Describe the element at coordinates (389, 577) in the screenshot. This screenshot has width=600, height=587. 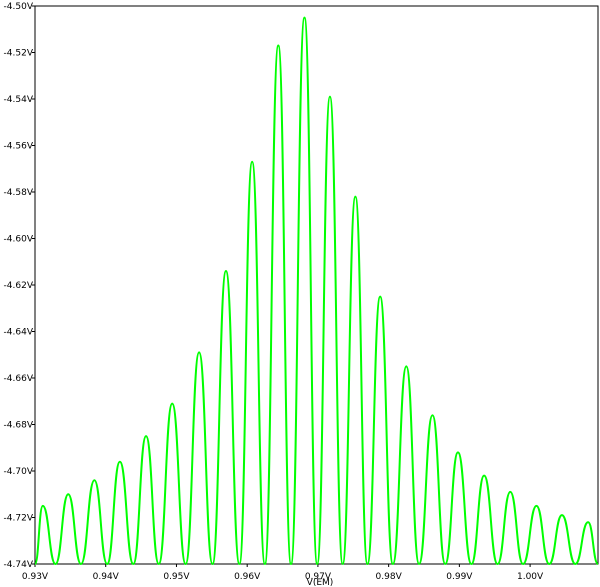
I see `x-tick-label: 0.98V` at that location.